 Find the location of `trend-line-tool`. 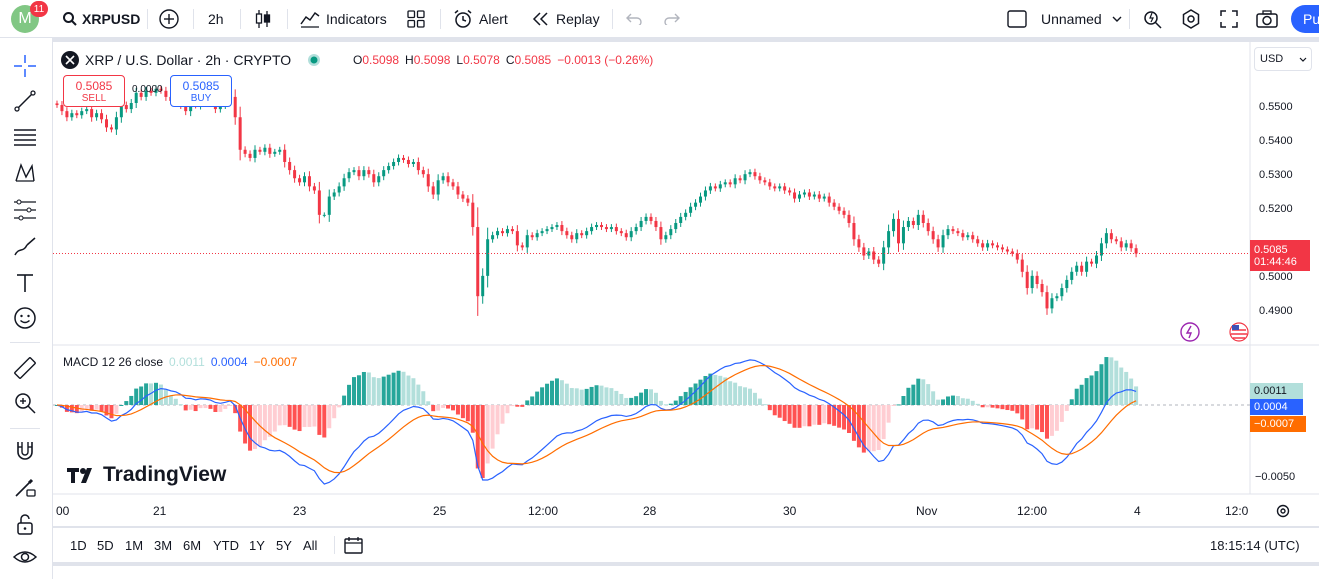

trend-line-tool is located at coordinates (25, 101).